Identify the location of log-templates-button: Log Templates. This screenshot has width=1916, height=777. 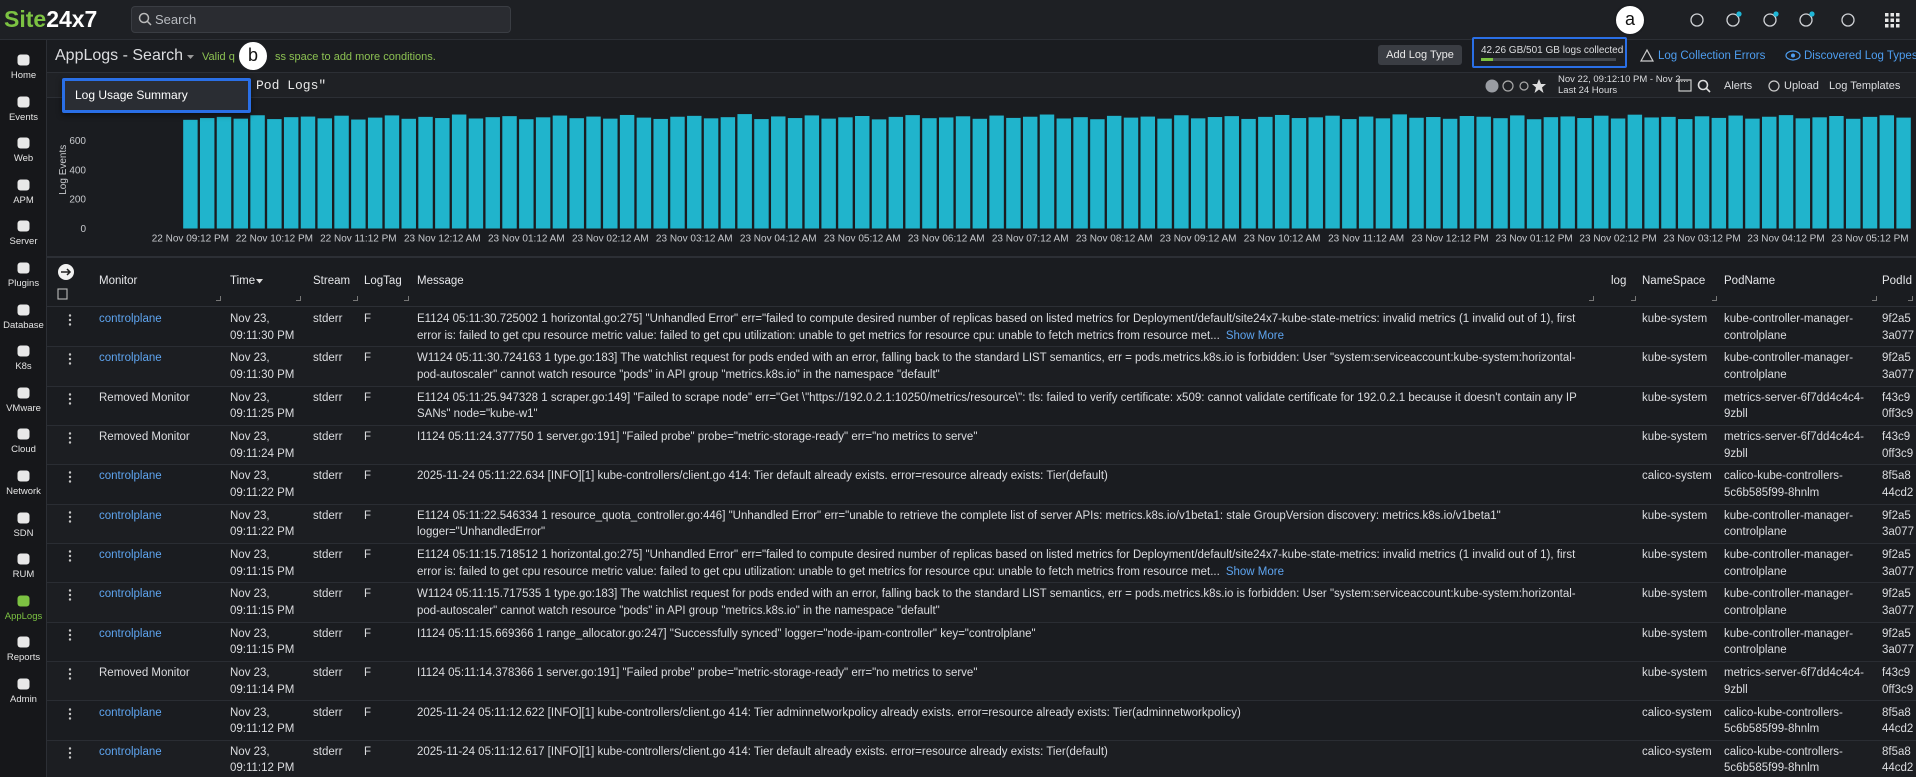
(1865, 86).